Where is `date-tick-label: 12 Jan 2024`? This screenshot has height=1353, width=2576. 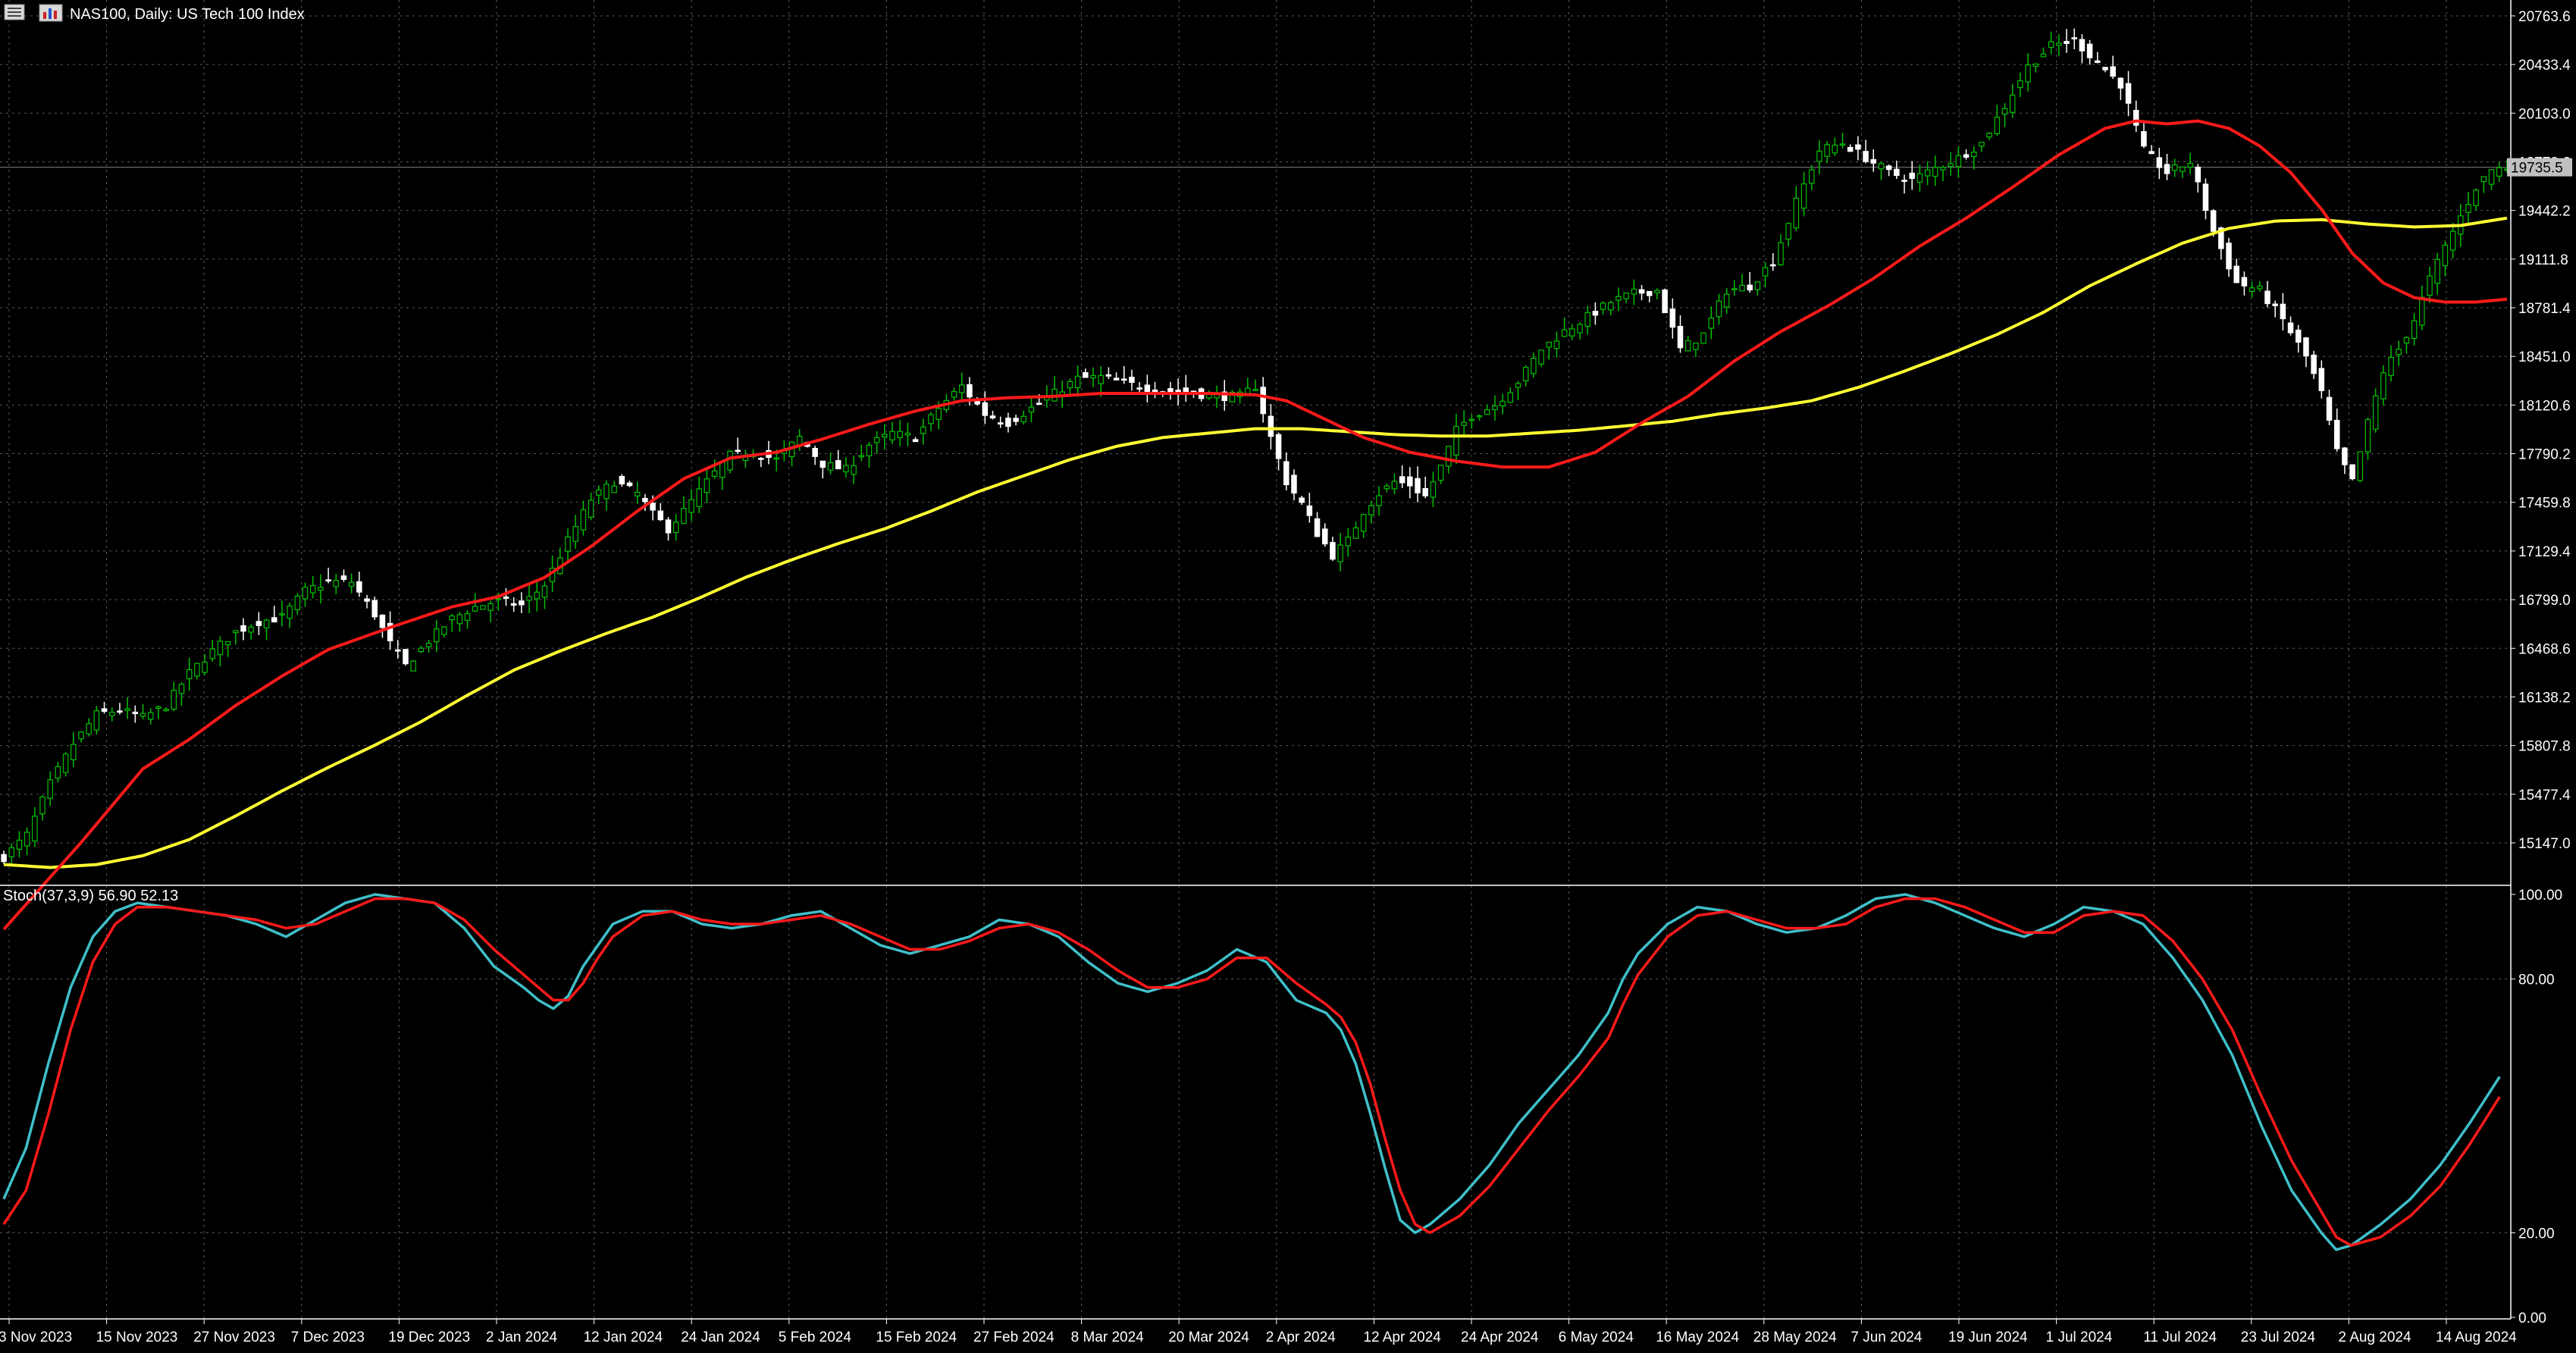 date-tick-label: 12 Jan 2024 is located at coordinates (623, 1337).